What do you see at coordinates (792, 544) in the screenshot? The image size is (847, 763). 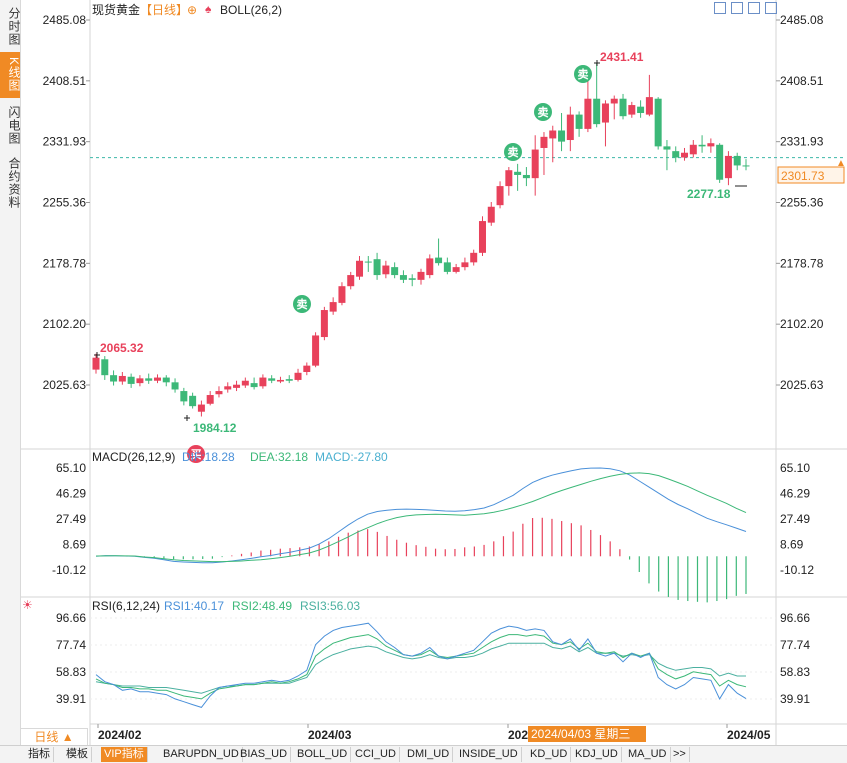 I see `macd-tick-label-right: 8.69` at bounding box center [792, 544].